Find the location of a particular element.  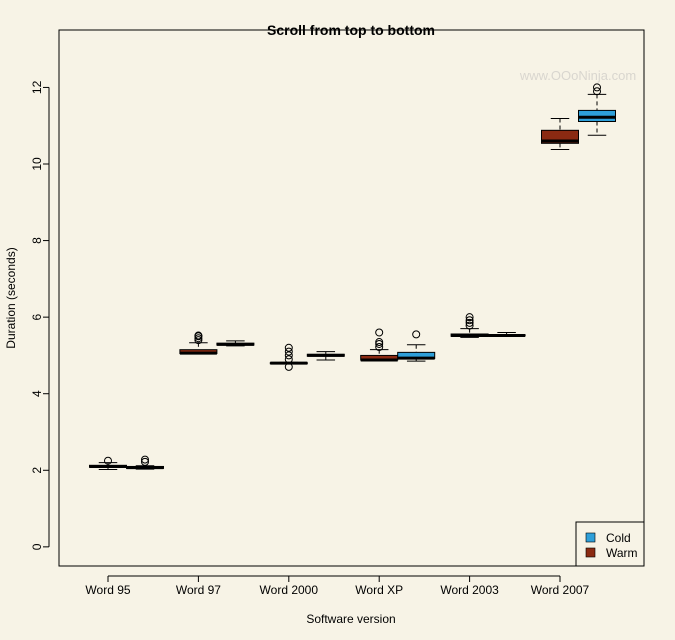

y-tick-label: 8 is located at coordinates (37, 240).